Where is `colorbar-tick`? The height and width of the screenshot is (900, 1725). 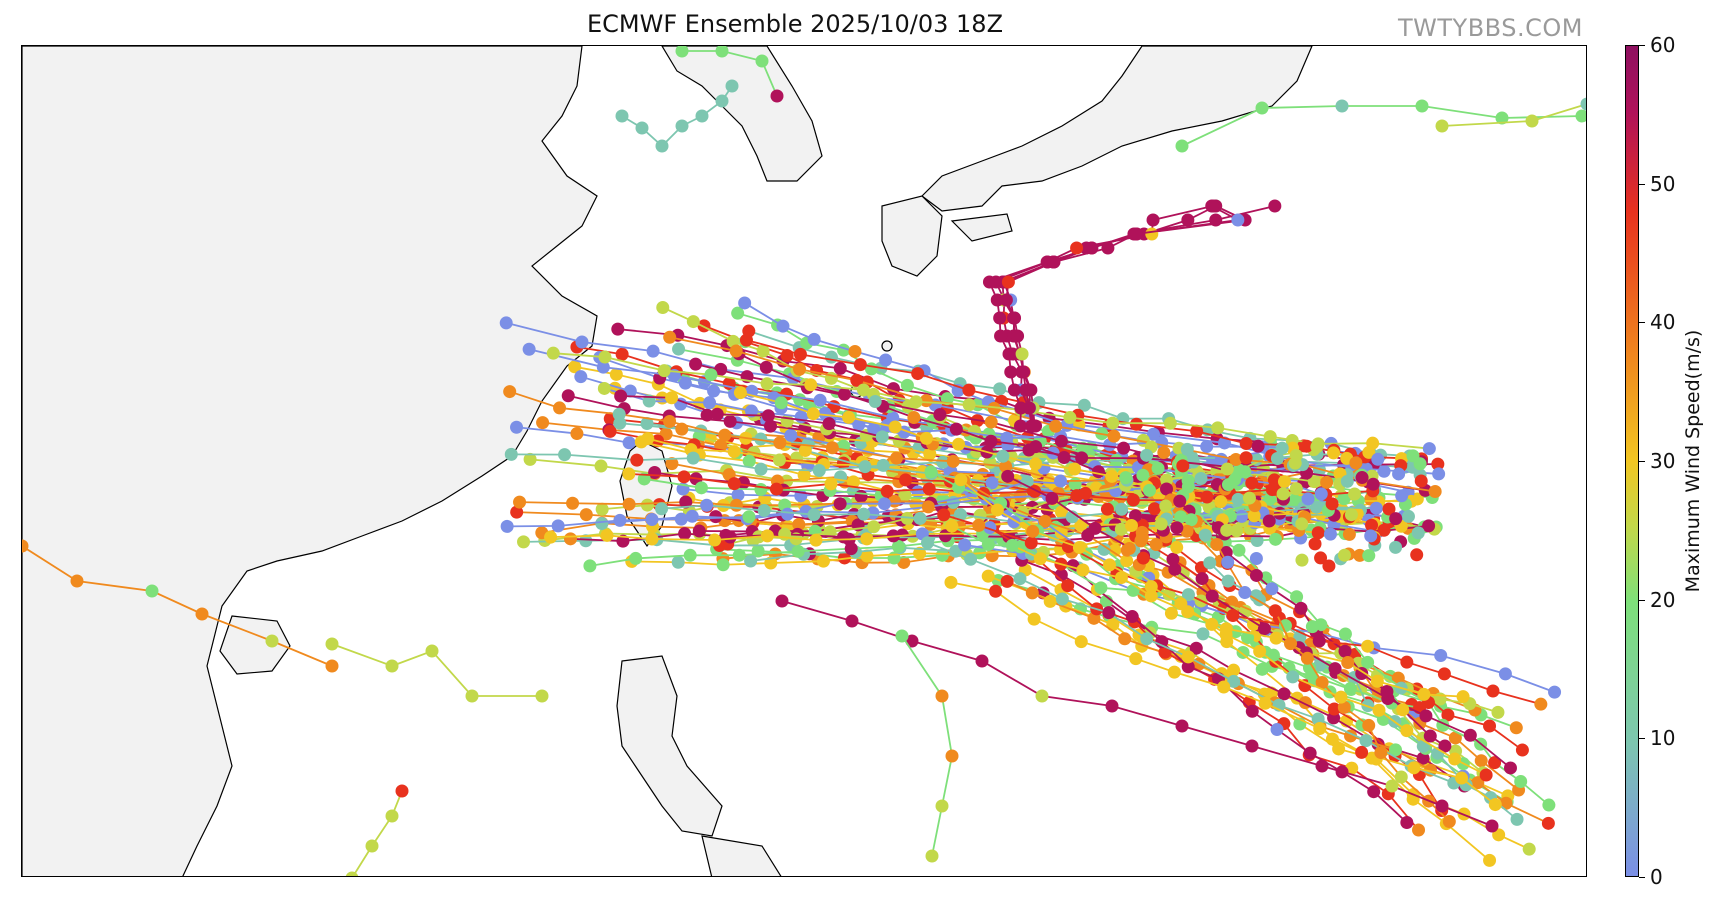 colorbar-tick is located at coordinates (1642, 461).